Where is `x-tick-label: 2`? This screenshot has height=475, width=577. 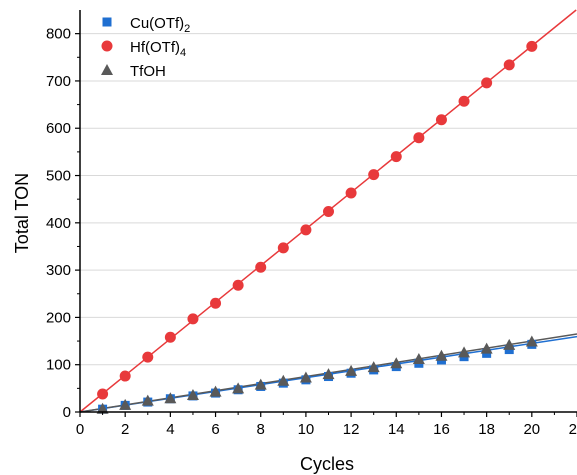
x-tick-label: 2 is located at coordinates (125, 429).